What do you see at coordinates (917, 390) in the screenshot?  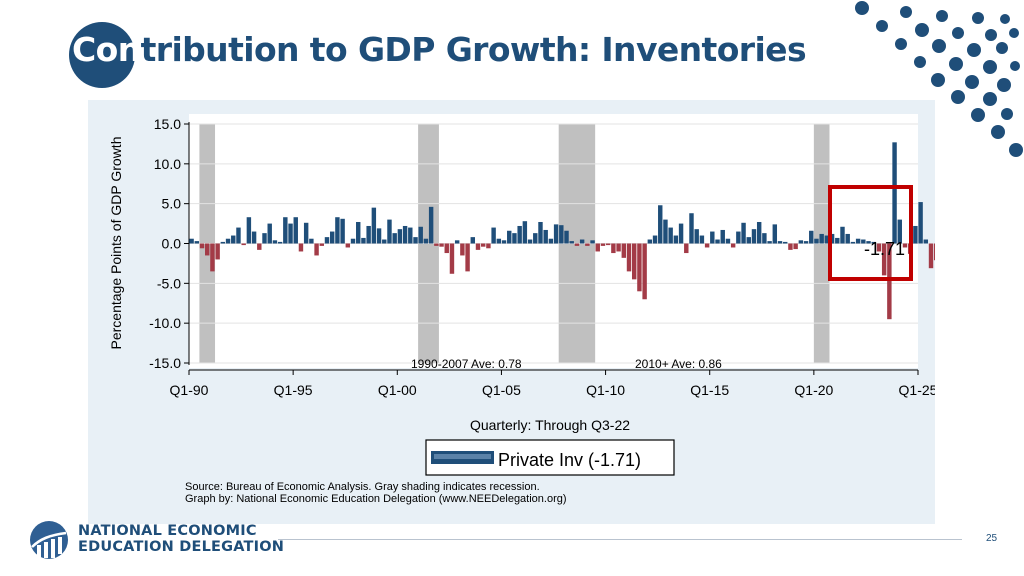 I see `x-tick-label: Q1-25` at bounding box center [917, 390].